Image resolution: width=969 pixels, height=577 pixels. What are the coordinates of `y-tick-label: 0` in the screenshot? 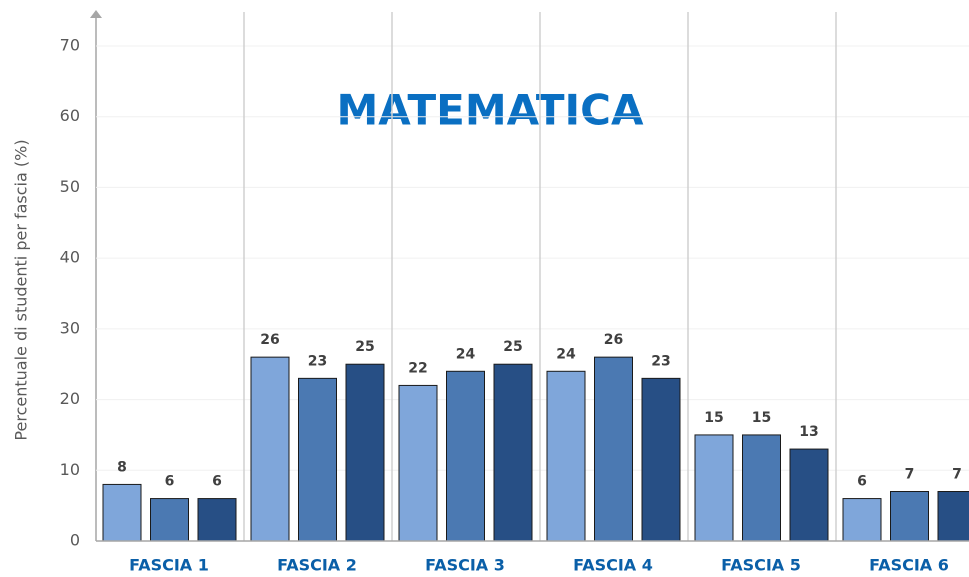 It's located at (75, 540).